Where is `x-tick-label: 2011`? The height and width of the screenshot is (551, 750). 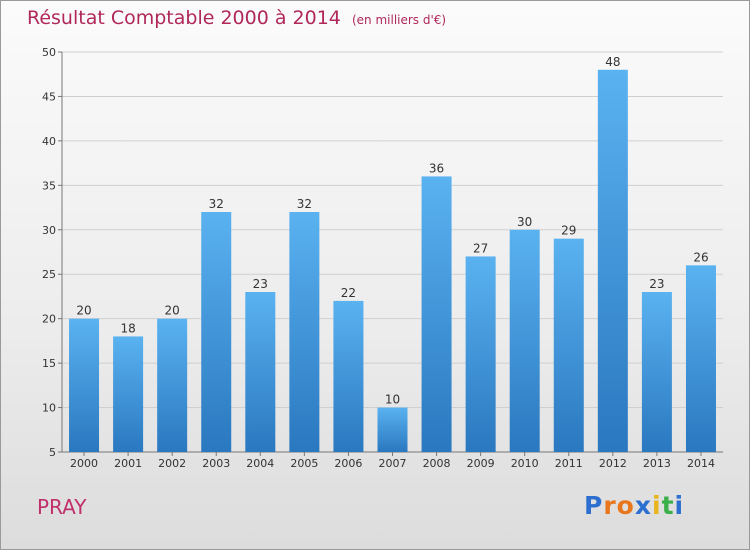 x-tick-label: 2011 is located at coordinates (569, 463).